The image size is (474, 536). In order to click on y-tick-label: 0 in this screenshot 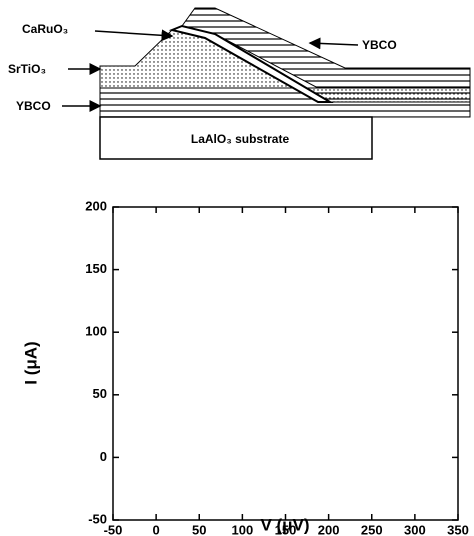, I will do `click(103, 456)`.